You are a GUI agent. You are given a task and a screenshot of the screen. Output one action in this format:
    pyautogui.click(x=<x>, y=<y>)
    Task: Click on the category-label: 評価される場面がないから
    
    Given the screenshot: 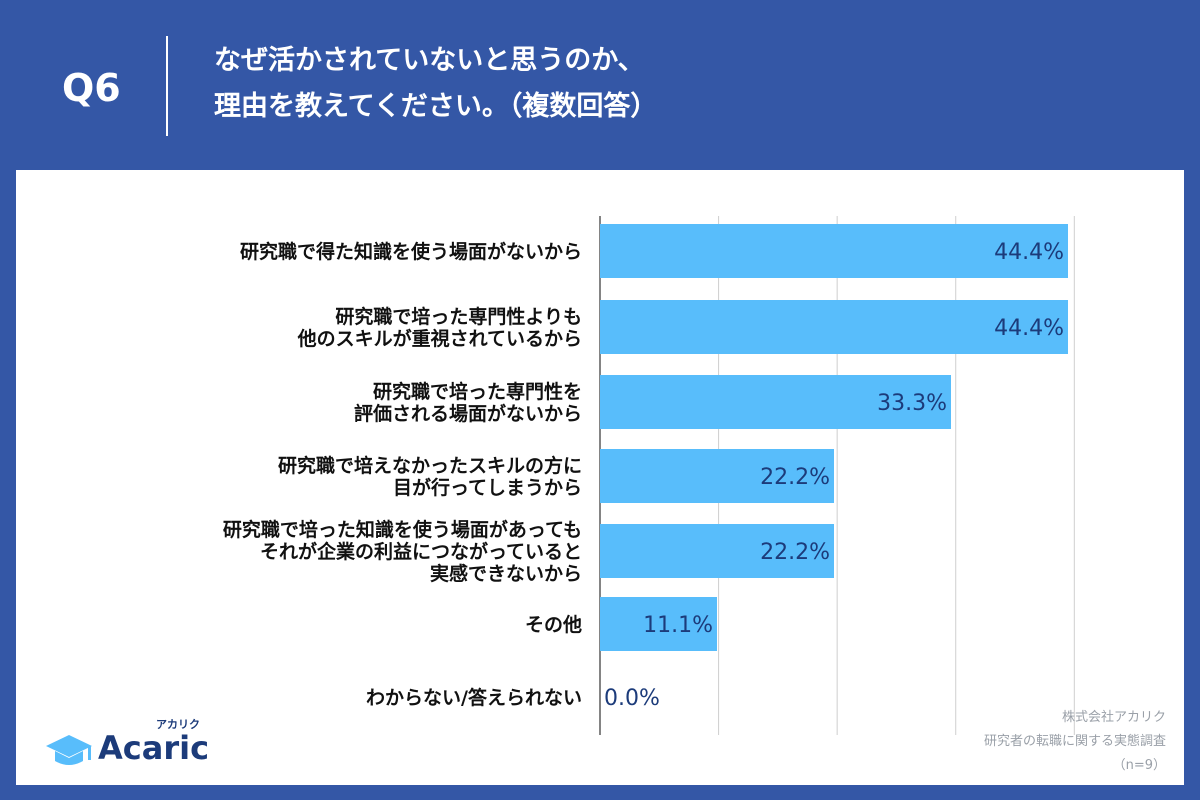 What is the action you would take?
    pyautogui.click(x=468, y=413)
    